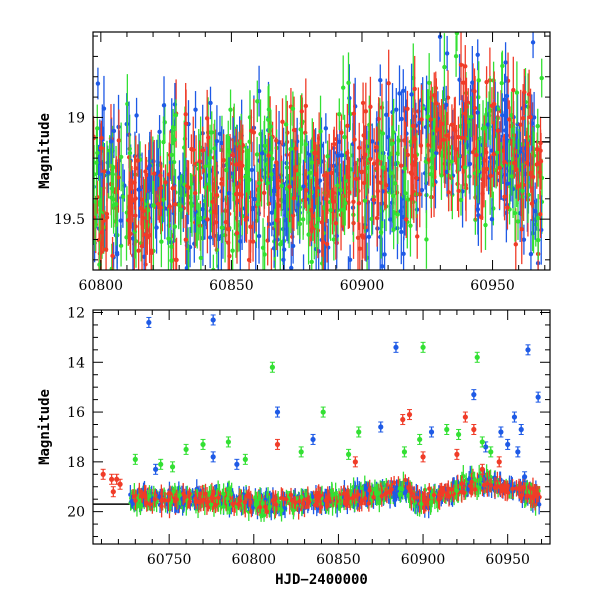  I want to click on x-tick-label: 60850, so click(338, 560).